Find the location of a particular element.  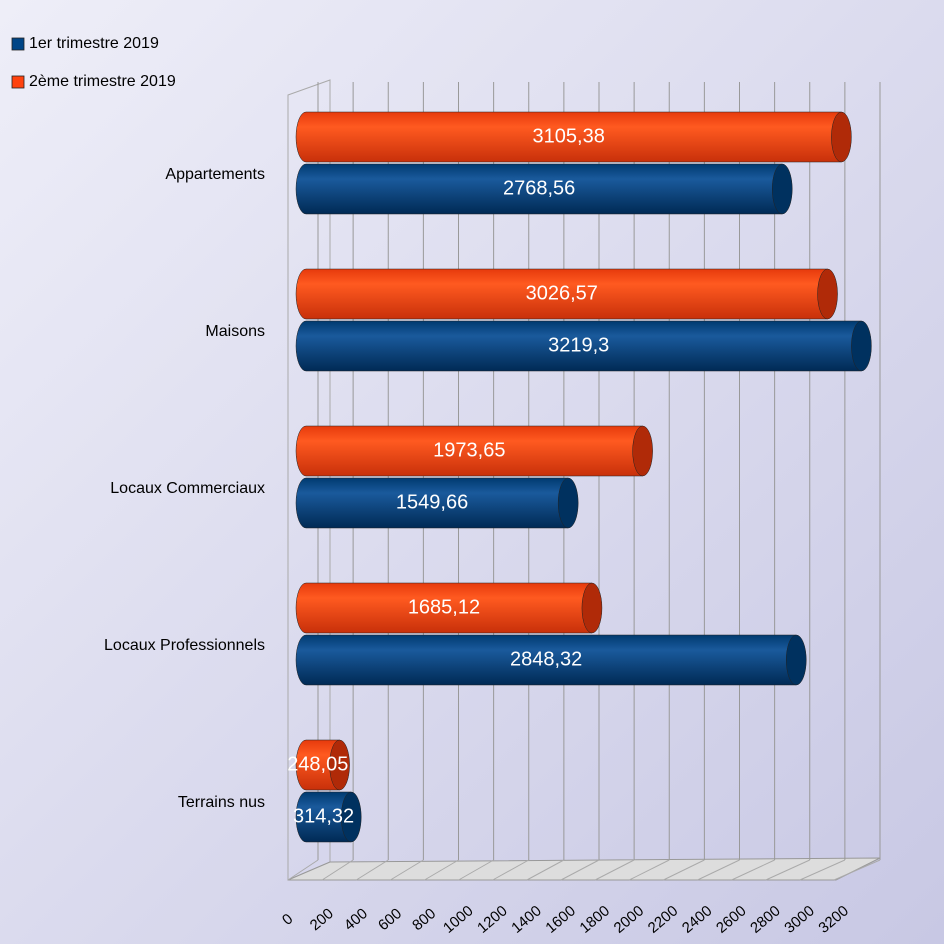

value-label: 3219,3 is located at coordinates (578, 345).